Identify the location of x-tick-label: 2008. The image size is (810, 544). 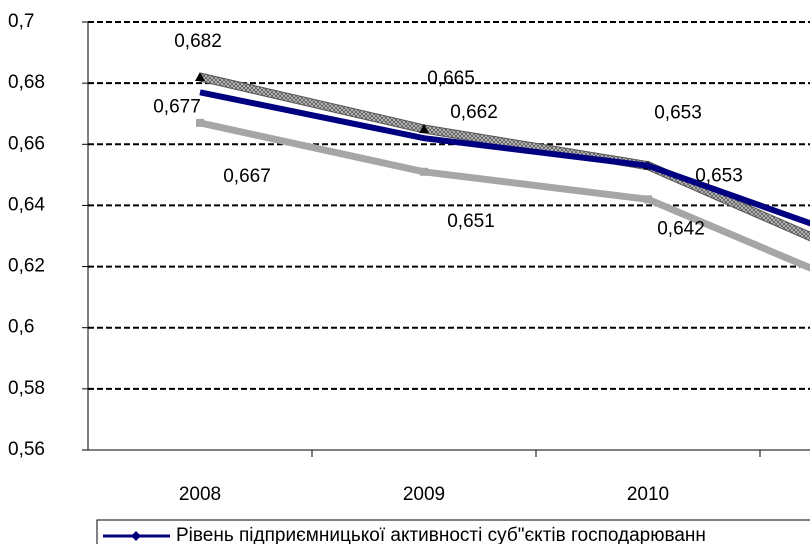
(200, 494).